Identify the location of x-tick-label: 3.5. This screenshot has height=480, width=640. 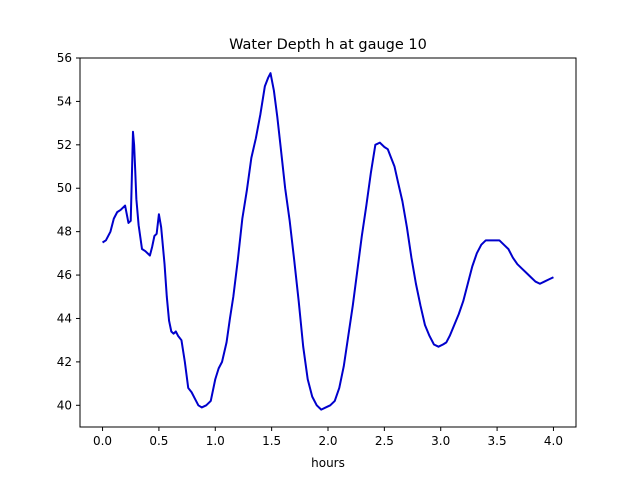
(497, 441).